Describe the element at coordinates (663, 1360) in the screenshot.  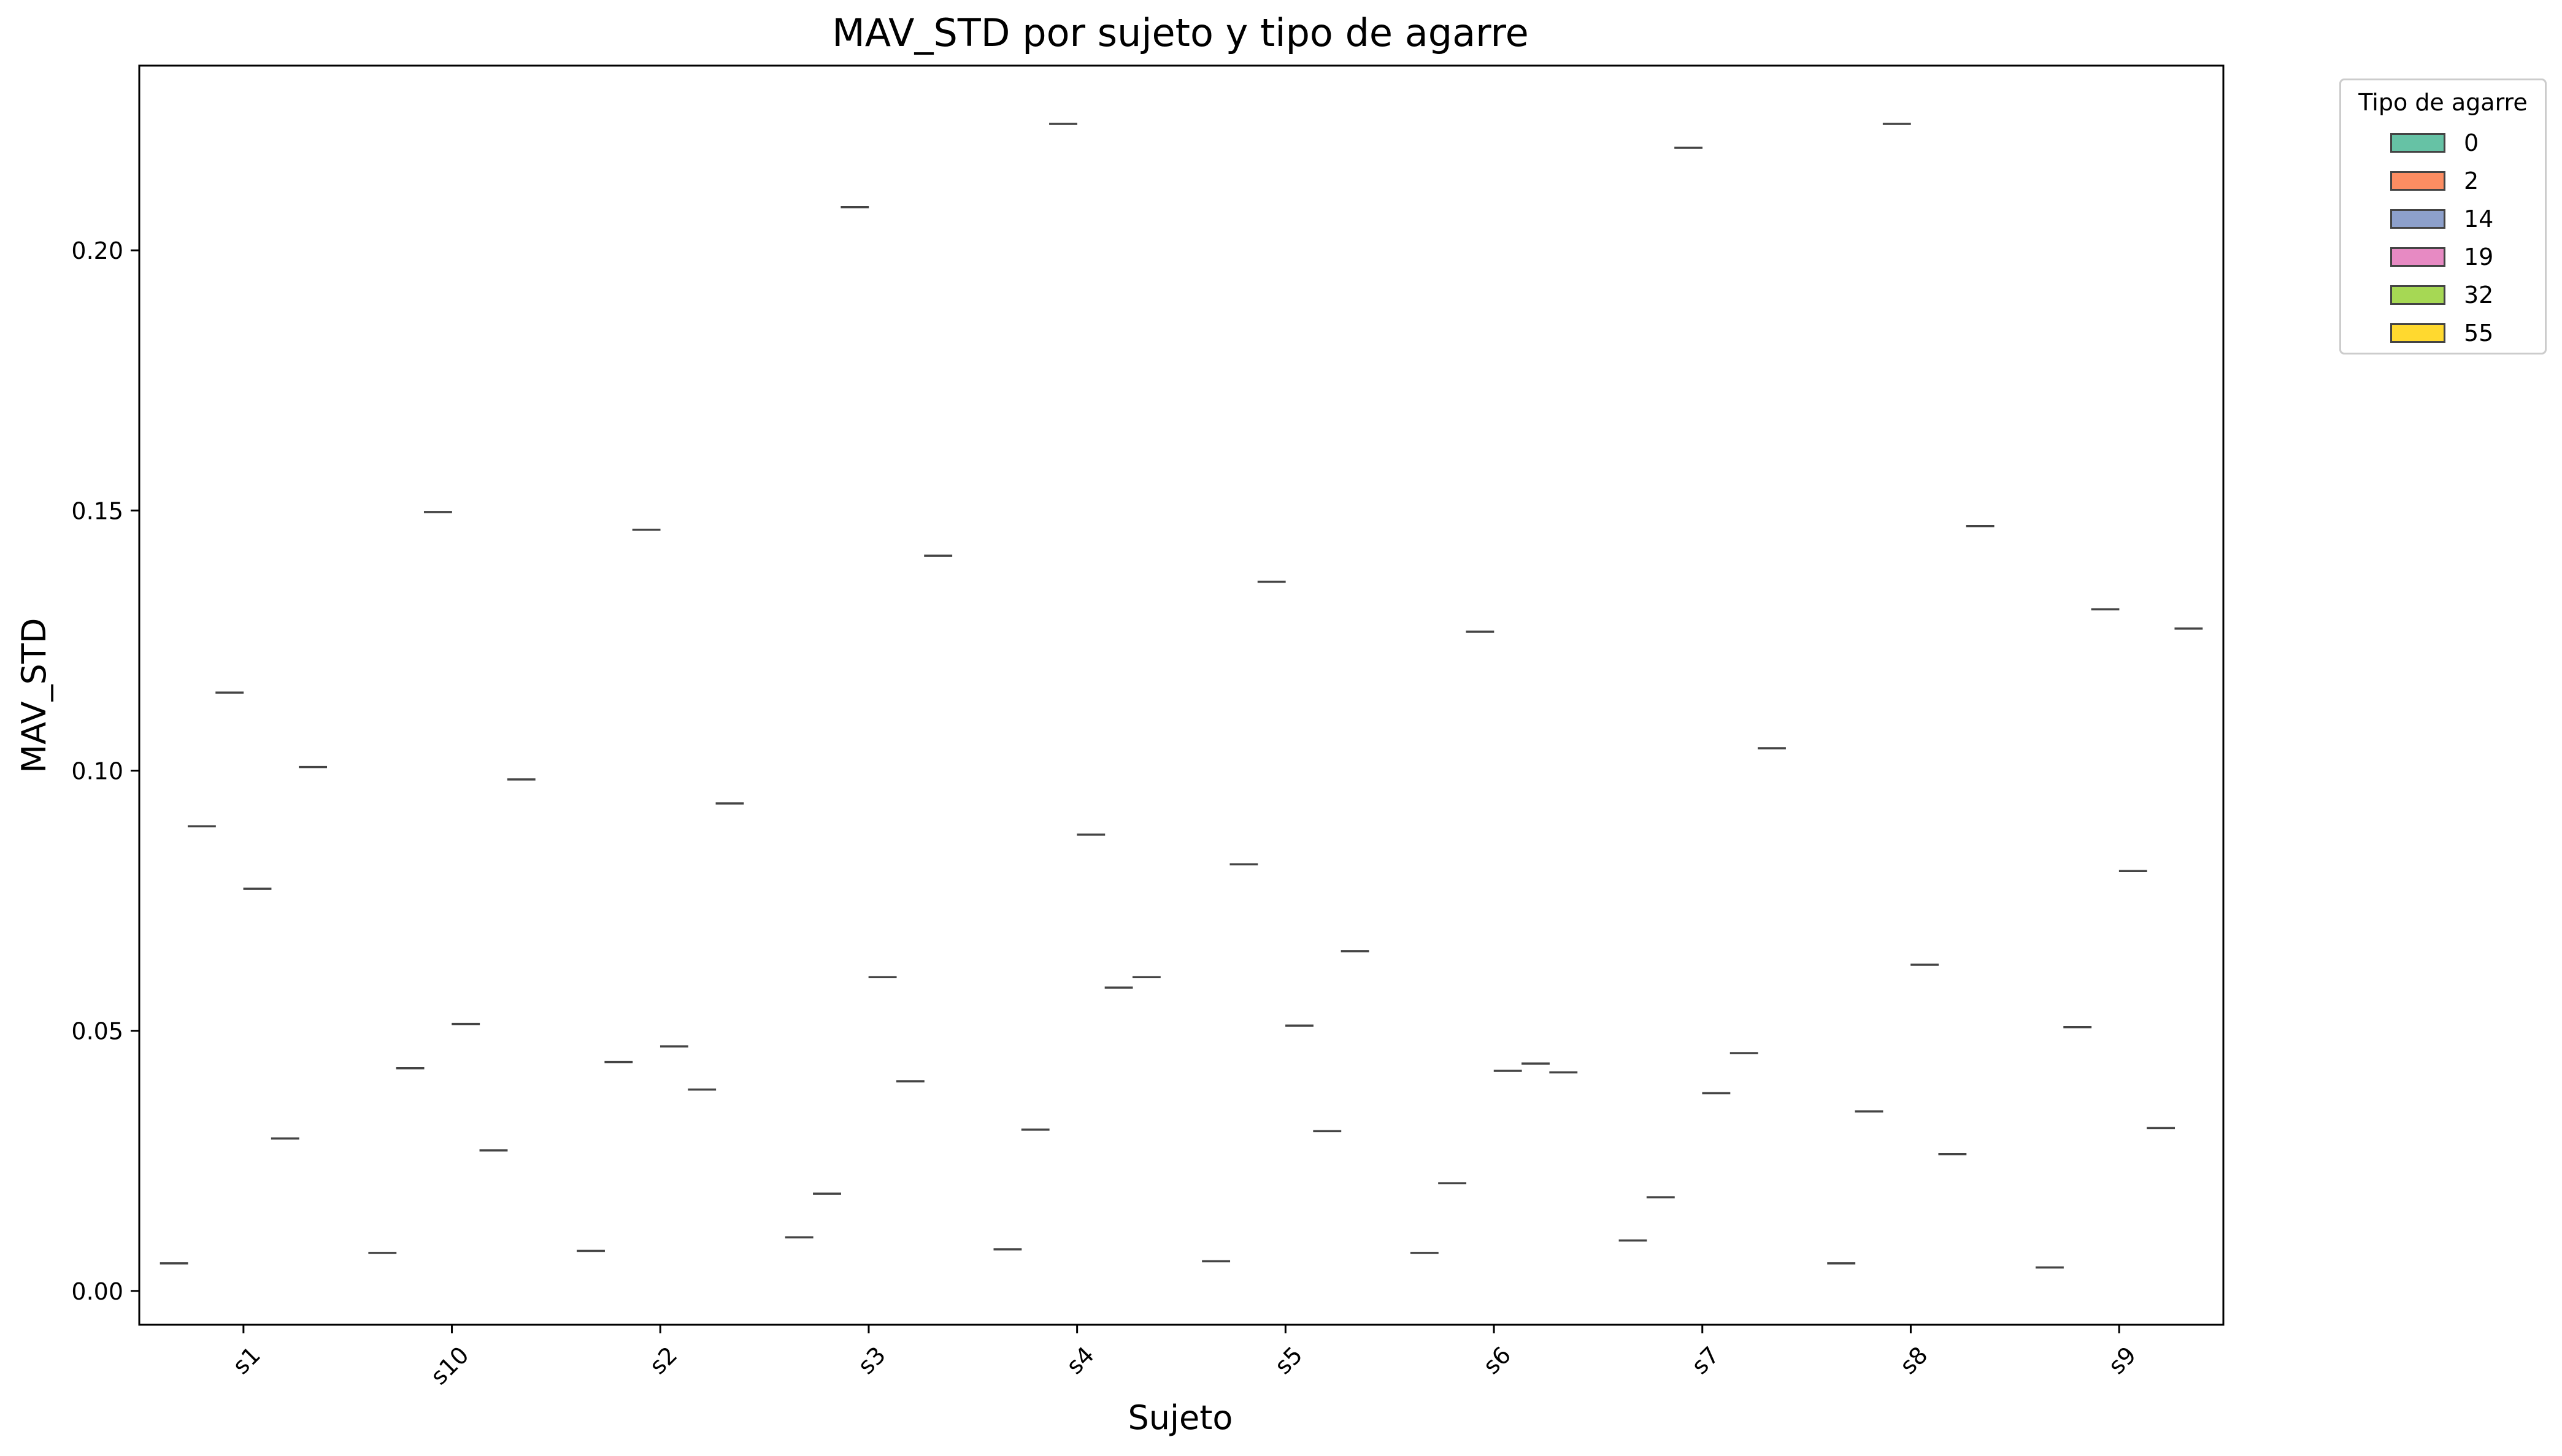
I see `x-tick-label: s2` at that location.